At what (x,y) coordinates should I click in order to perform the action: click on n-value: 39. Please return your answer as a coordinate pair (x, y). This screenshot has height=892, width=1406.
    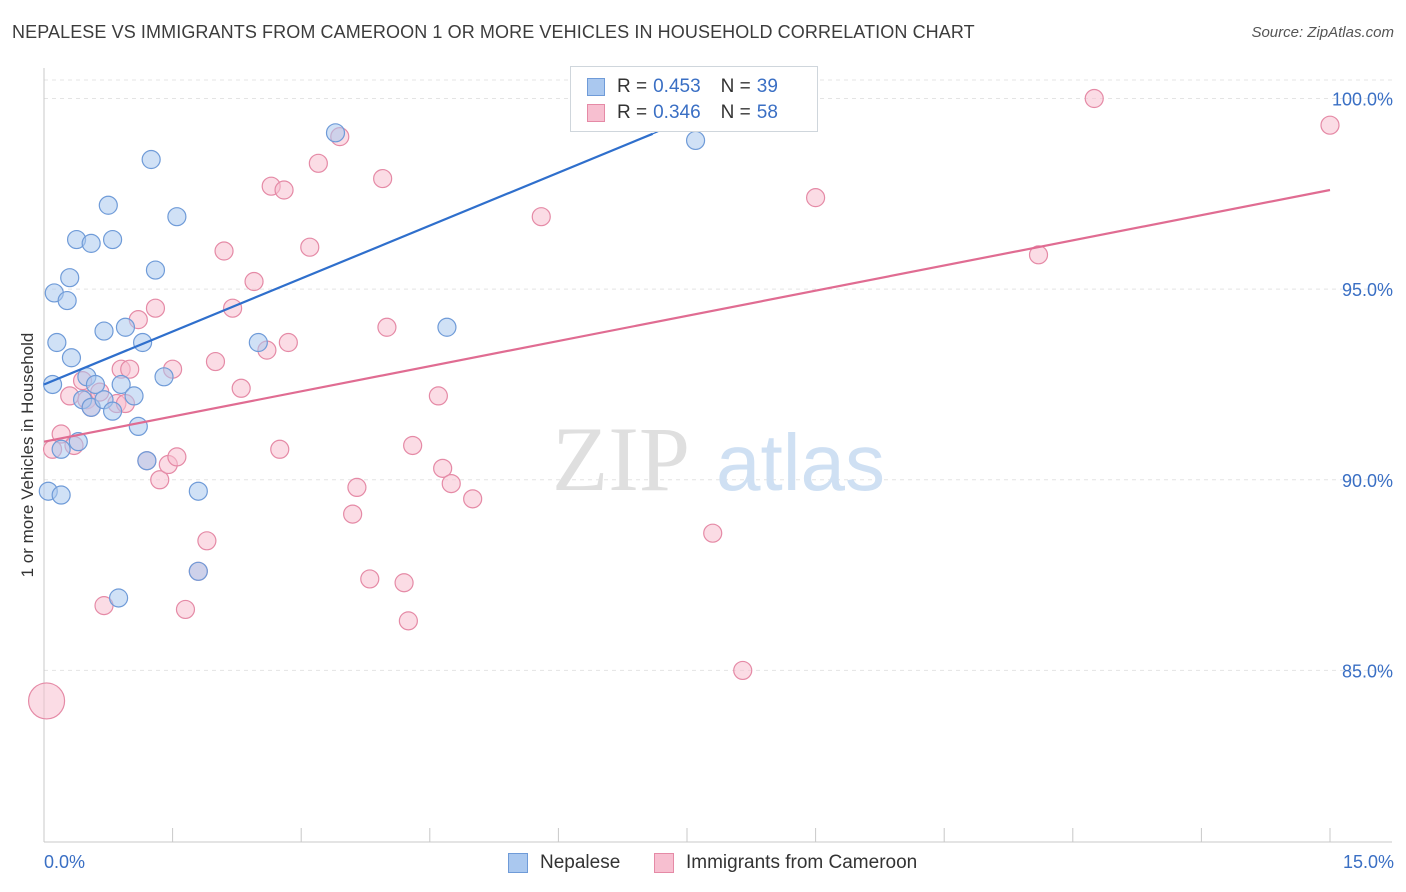
    Looking at the image, I should click on (767, 86).